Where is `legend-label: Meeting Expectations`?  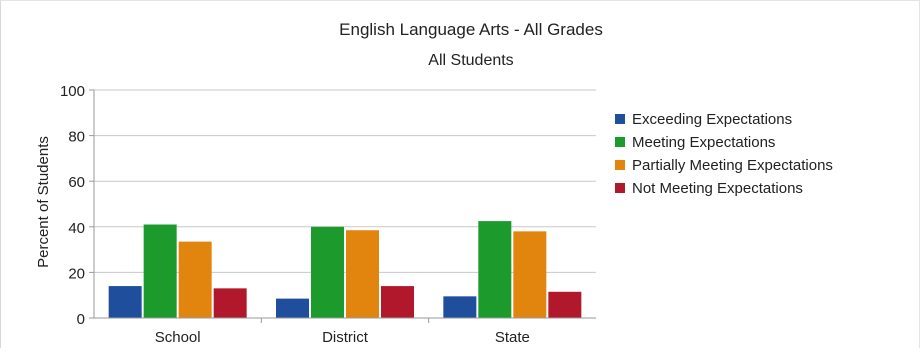
legend-label: Meeting Expectations is located at coordinates (703, 142).